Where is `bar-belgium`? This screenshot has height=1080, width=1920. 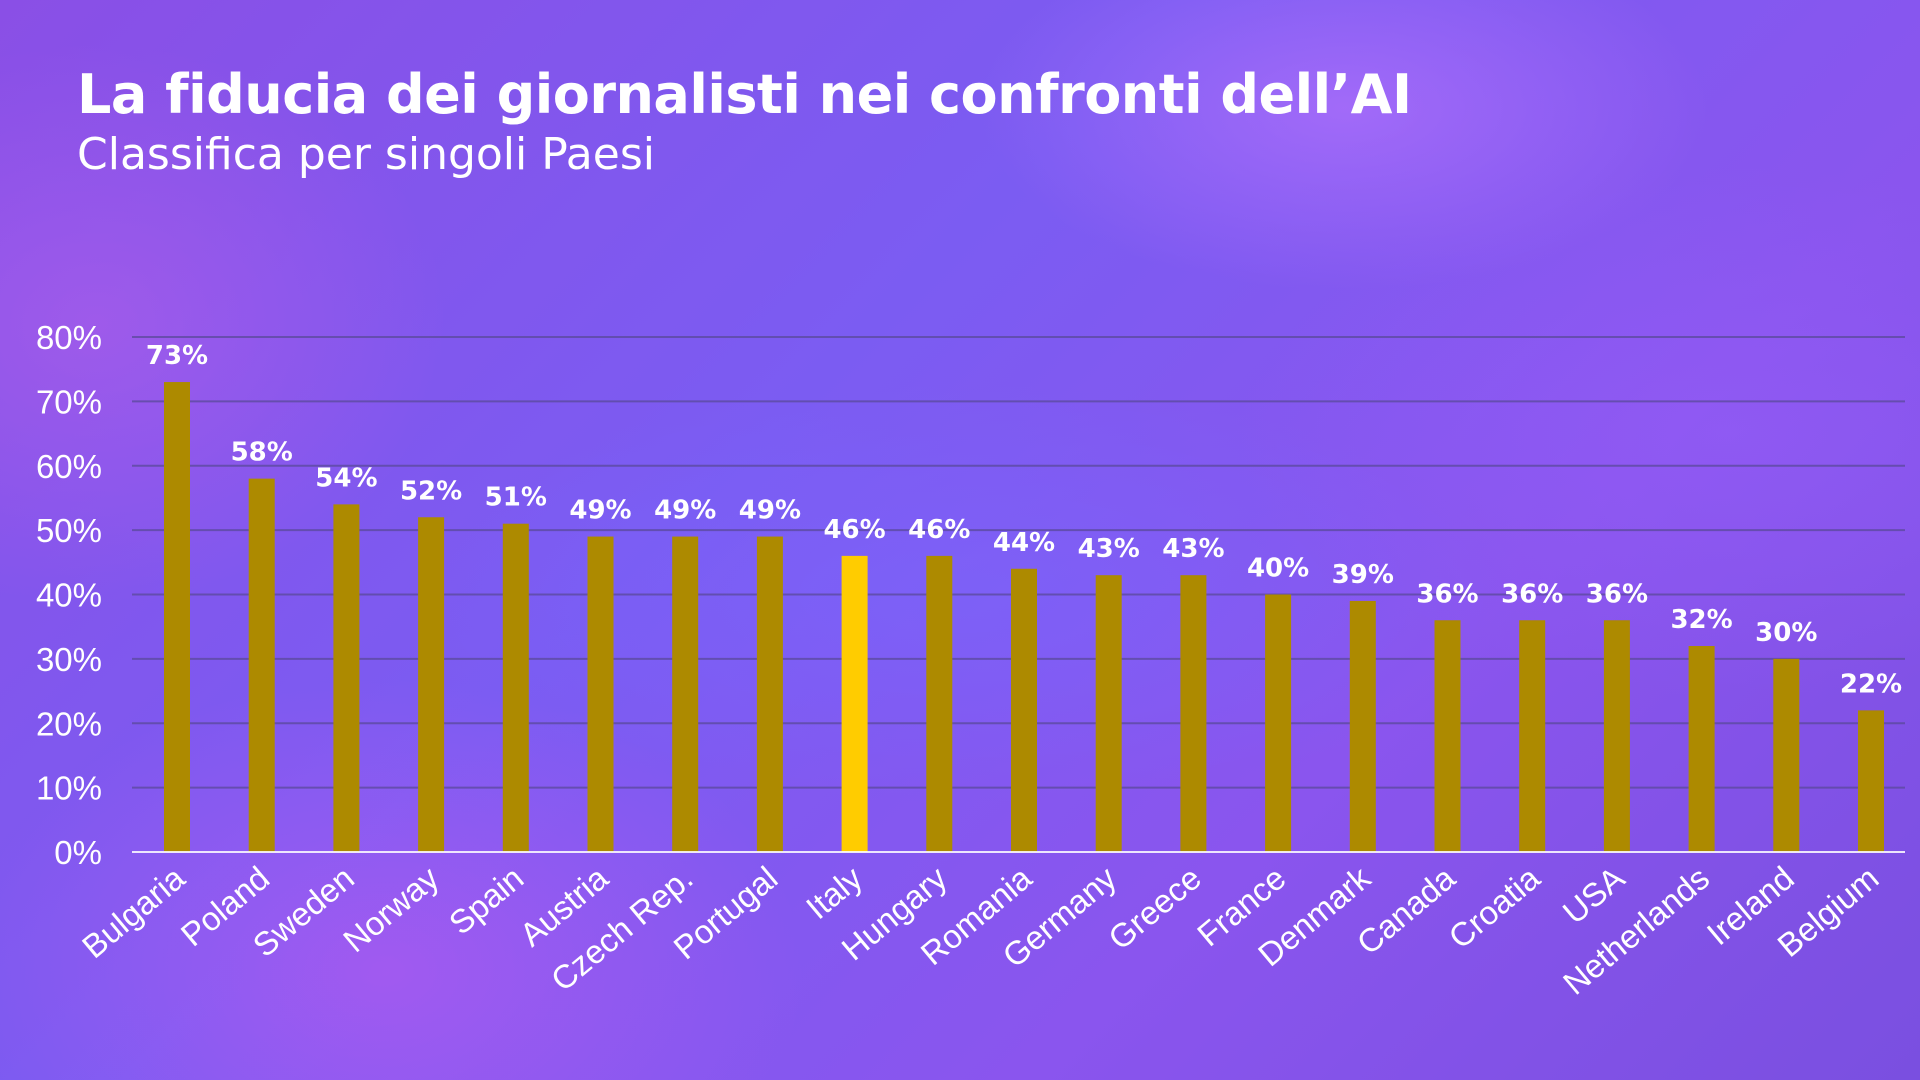
bar-belgium is located at coordinates (1871, 781).